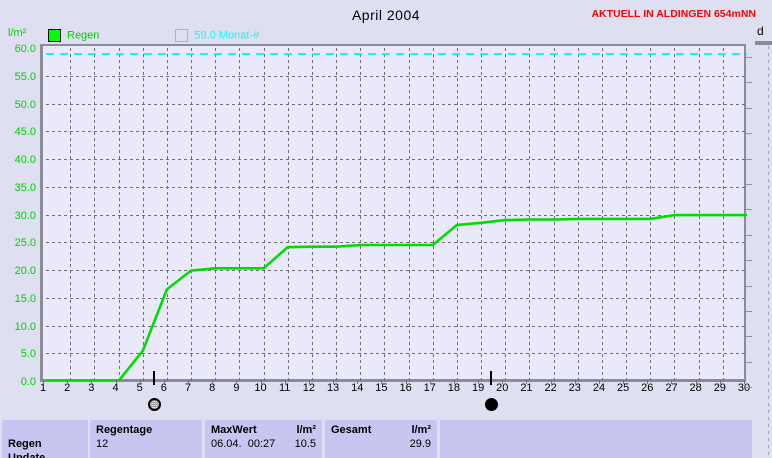  I want to click on summary-cell-maxvalue: MaxWert l/m² 06.04. 00:27 10.5, so click(263, 439).